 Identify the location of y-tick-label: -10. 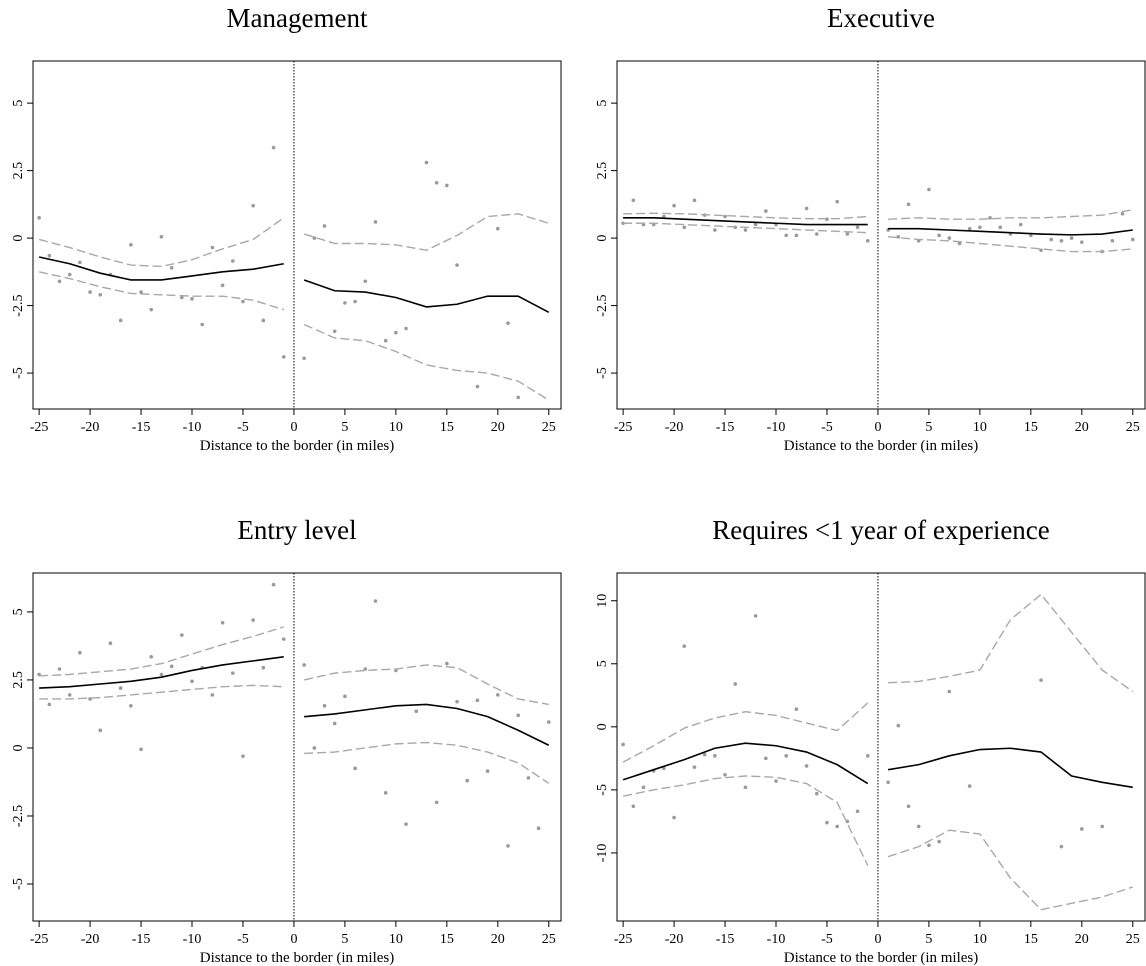
(602, 853).